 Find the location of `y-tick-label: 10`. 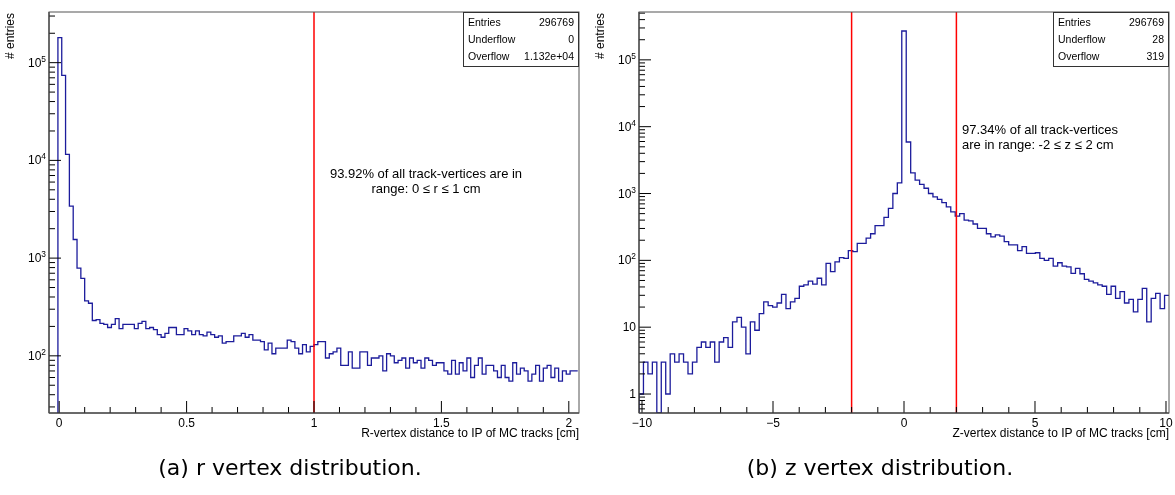

y-tick-label: 10 is located at coordinates (629, 327).